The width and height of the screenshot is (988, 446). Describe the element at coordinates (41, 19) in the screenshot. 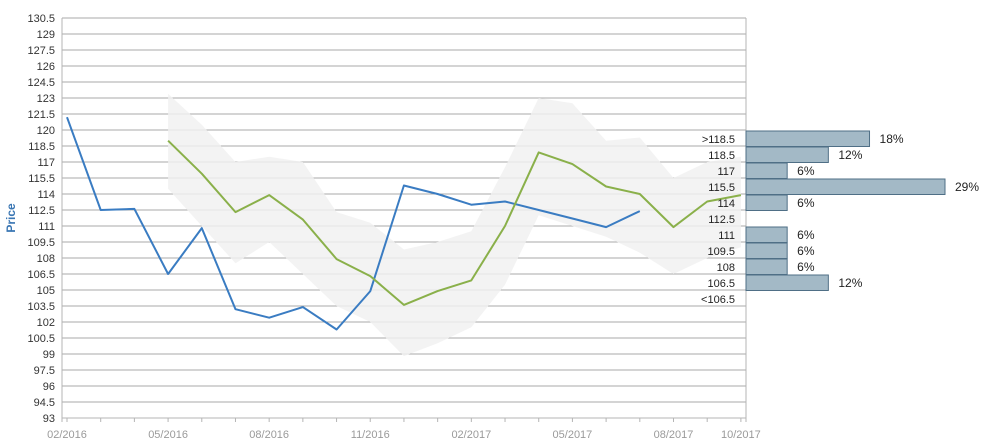

I see `y-tick-label: 130.5` at that location.